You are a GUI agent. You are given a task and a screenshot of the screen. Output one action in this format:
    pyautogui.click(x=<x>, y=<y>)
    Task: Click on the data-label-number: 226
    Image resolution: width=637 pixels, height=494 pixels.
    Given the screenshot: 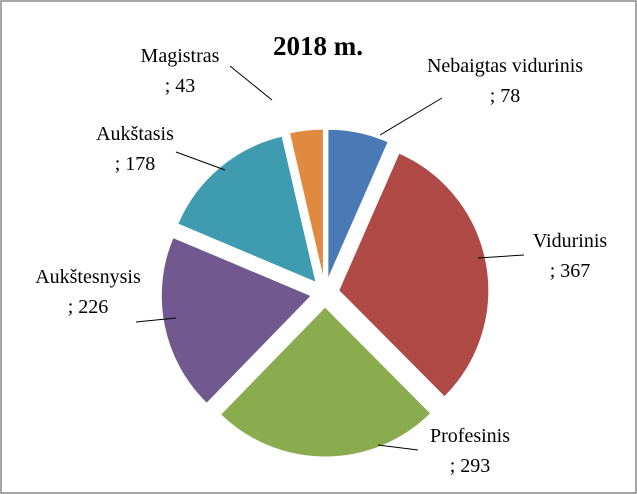 What is the action you would take?
    pyautogui.click(x=93, y=307)
    